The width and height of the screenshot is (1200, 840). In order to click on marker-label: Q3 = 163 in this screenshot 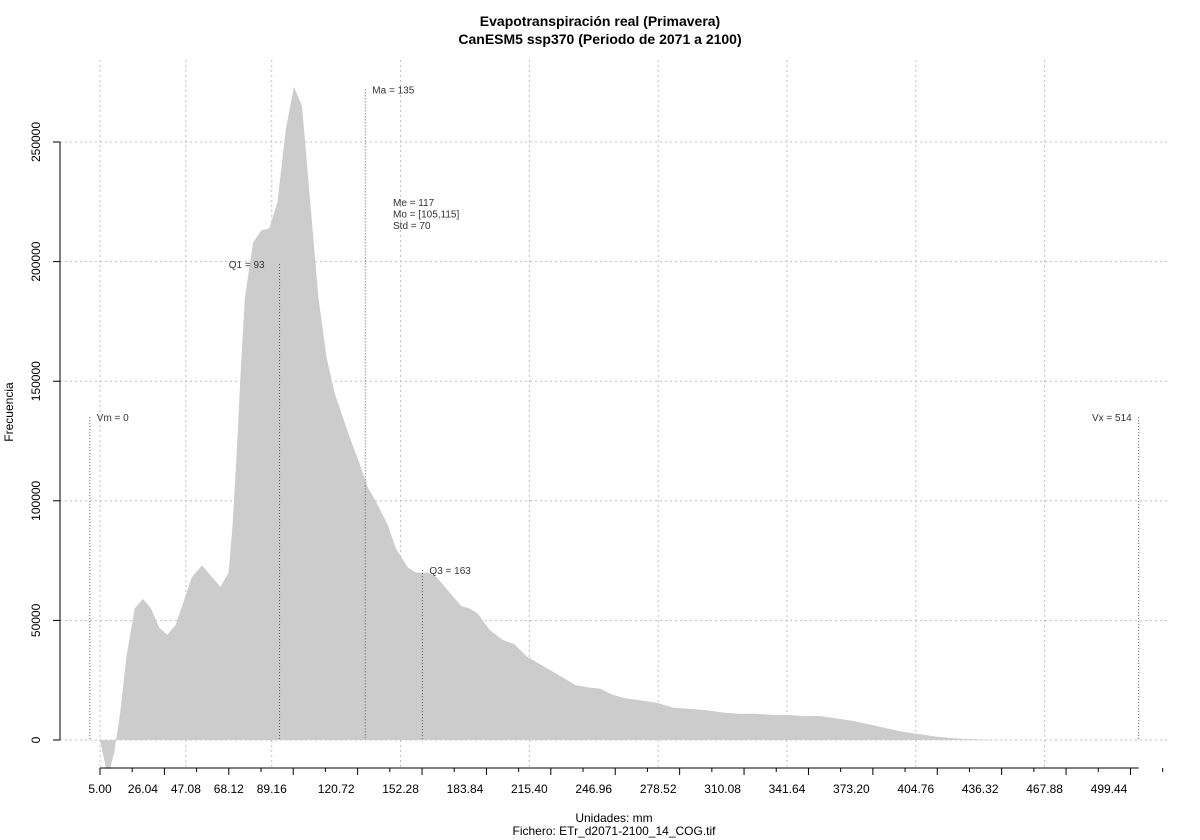, I will do `click(450, 571)`.